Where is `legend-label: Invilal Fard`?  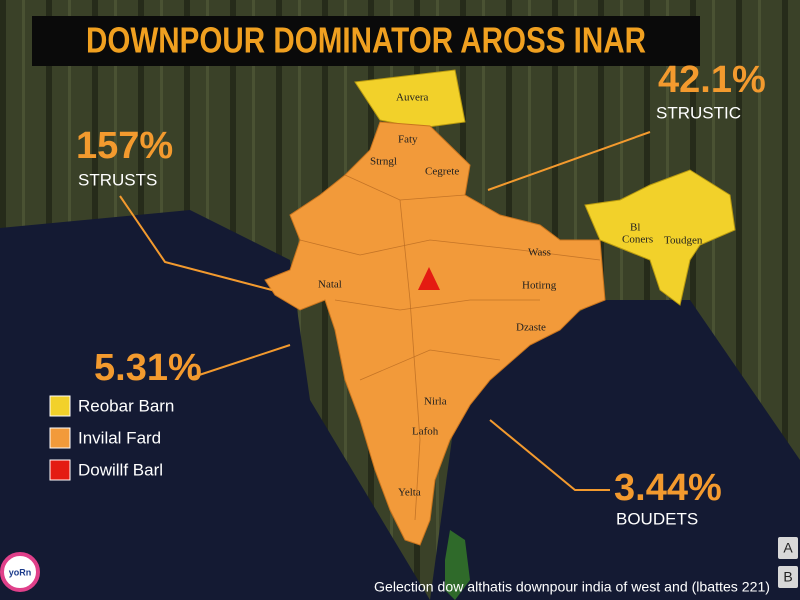 legend-label: Invilal Fard is located at coordinates (119, 437).